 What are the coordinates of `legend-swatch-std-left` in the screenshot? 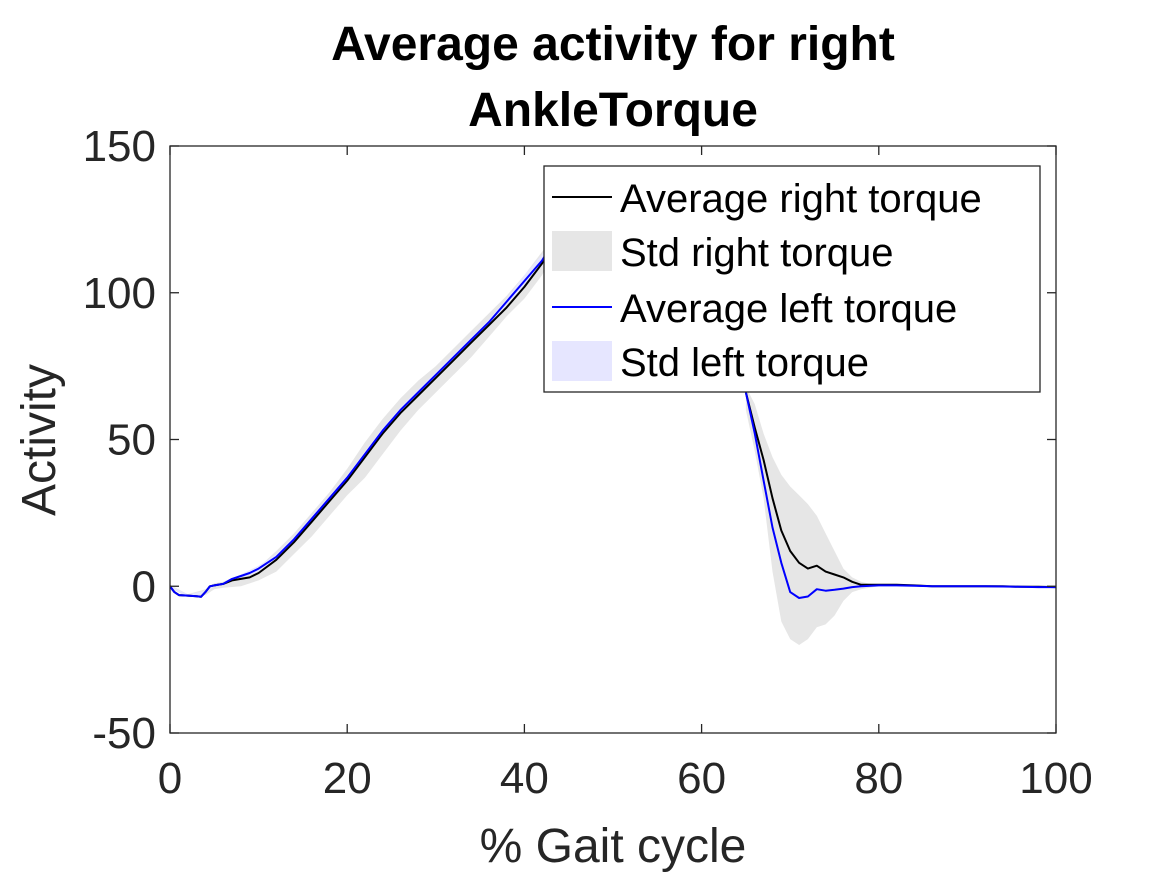 It's located at (582, 361).